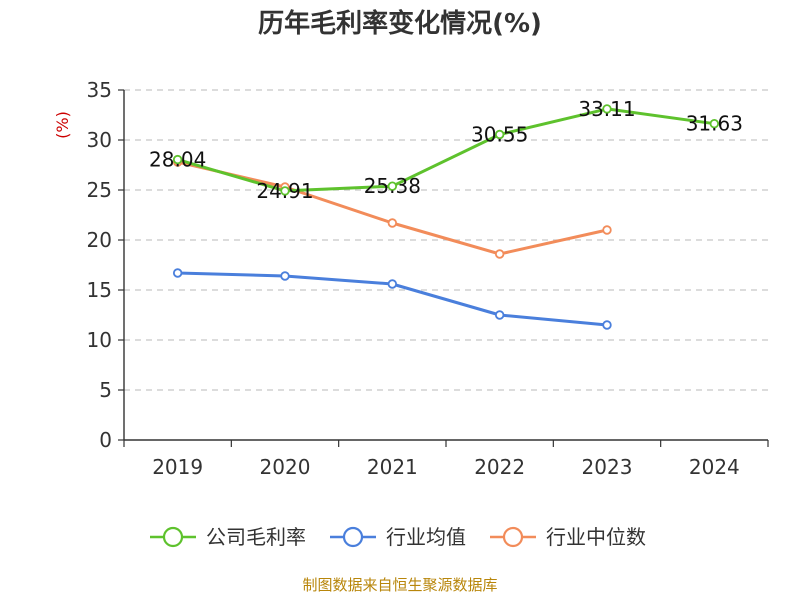 The width and height of the screenshot is (800, 600). I want to click on chart-title: 历年毛利率变化情况(%), so click(400, 23).